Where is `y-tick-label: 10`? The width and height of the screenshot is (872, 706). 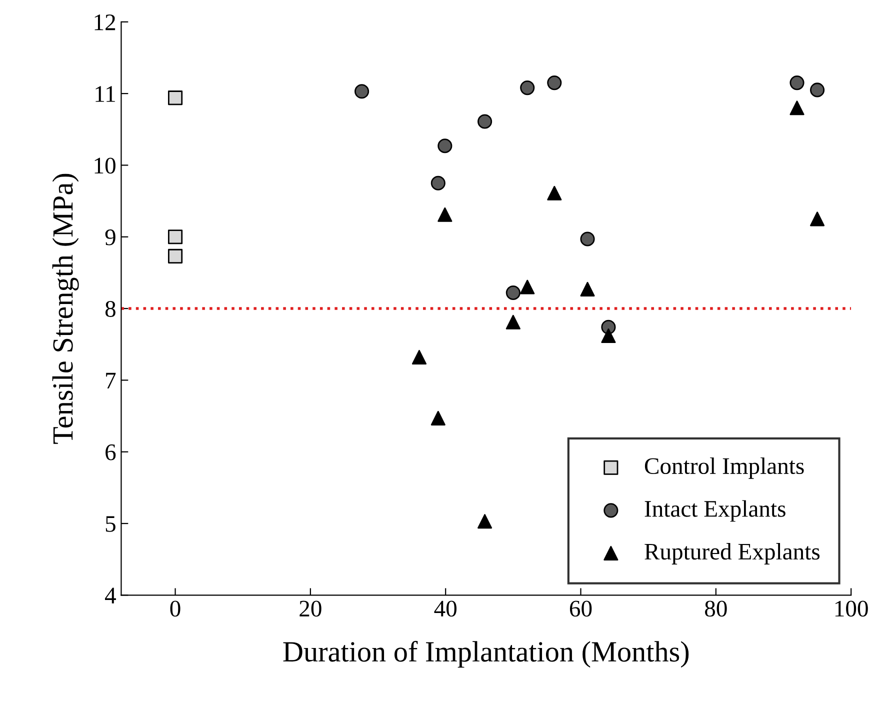
y-tick-label: 10 is located at coordinates (105, 166).